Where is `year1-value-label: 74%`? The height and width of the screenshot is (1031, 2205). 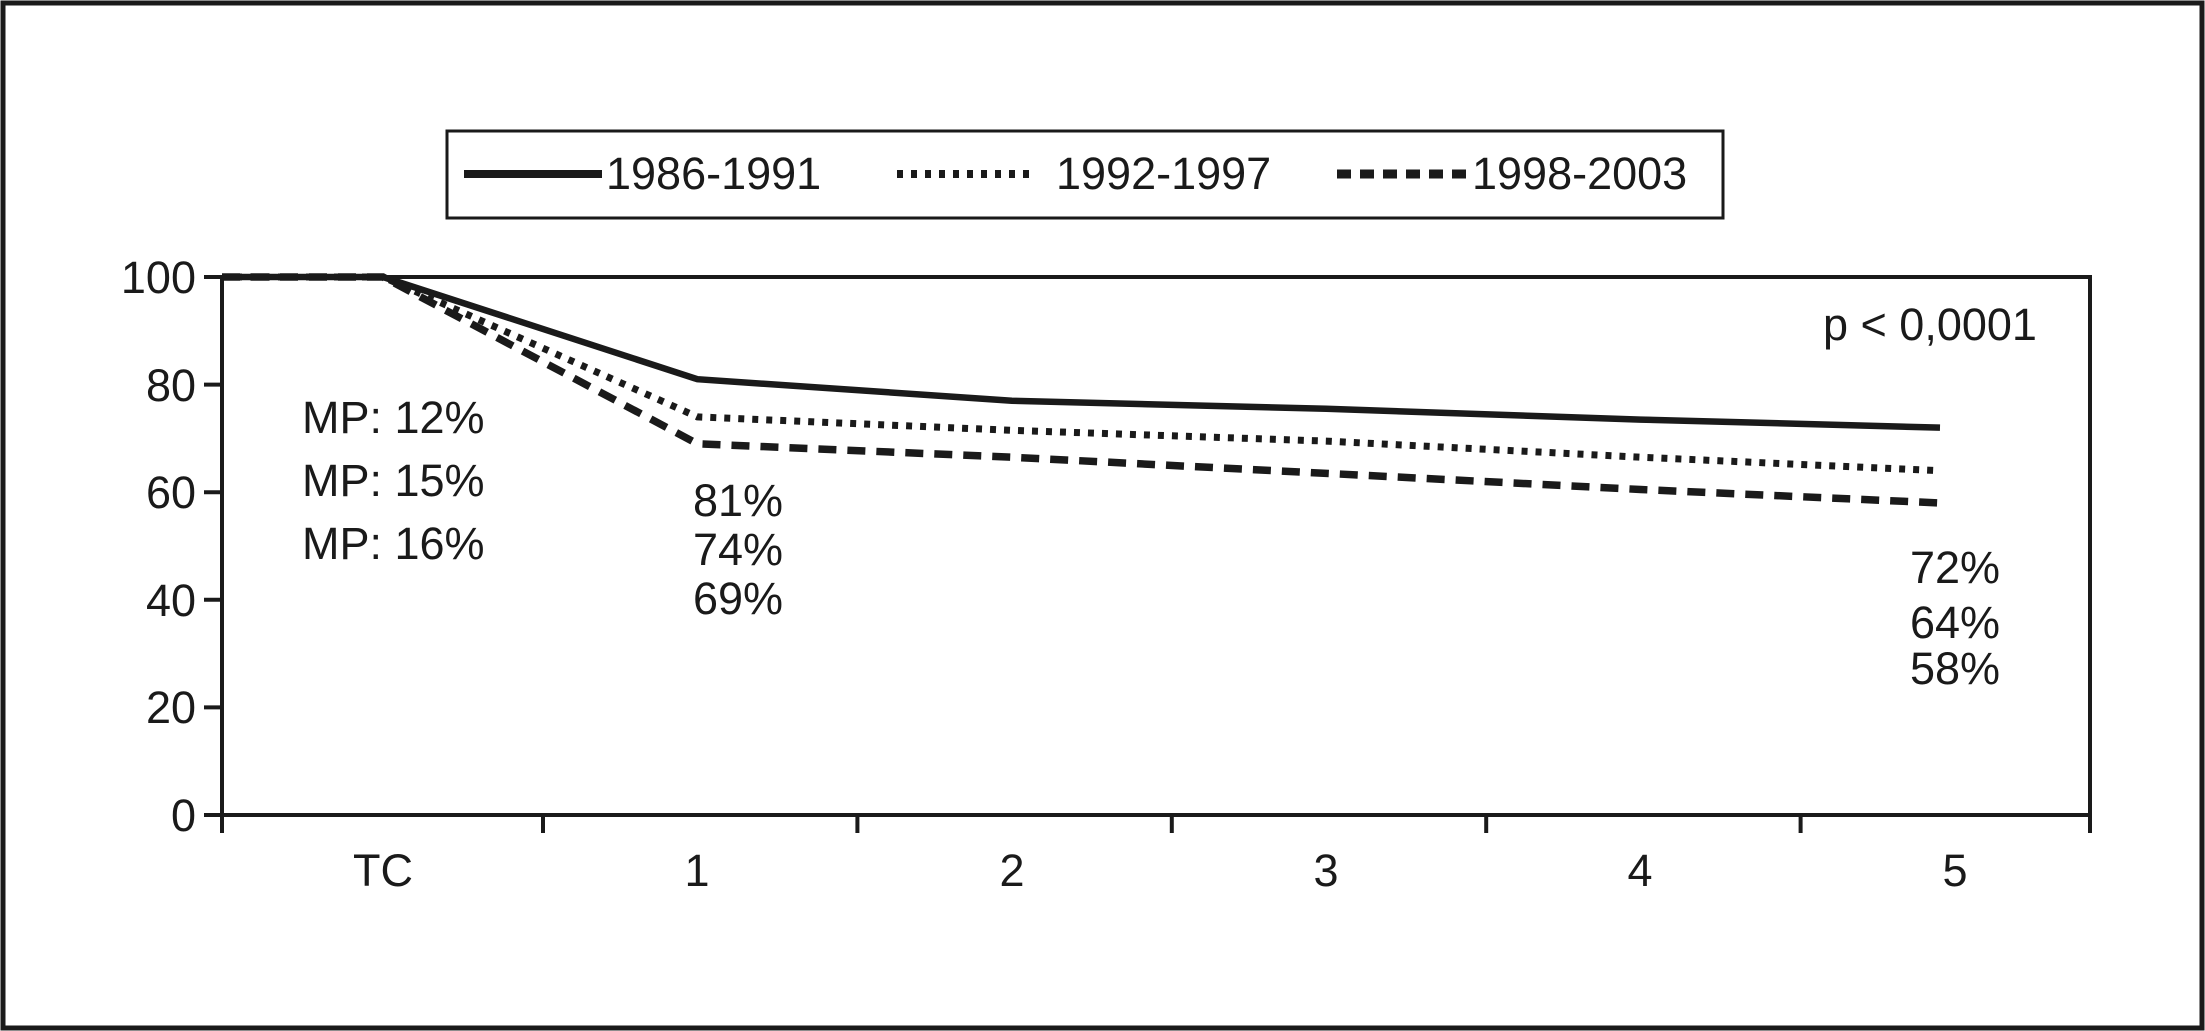 year1-value-label: 74% is located at coordinates (738, 549).